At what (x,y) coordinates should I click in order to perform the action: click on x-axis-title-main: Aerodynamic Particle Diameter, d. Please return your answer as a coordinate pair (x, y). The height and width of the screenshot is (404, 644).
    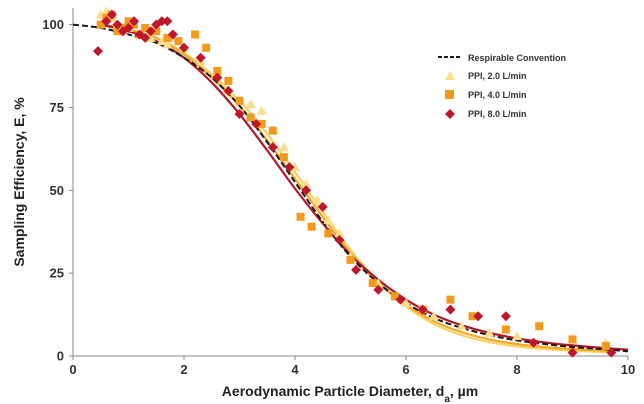
    Looking at the image, I should click on (333, 391).